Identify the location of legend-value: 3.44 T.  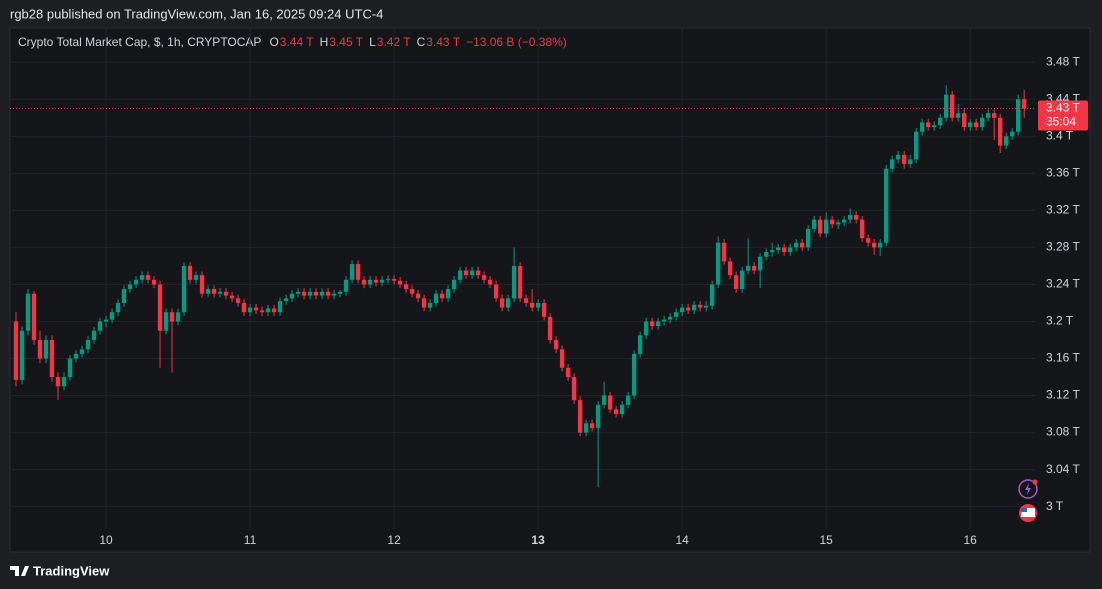
(297, 42).